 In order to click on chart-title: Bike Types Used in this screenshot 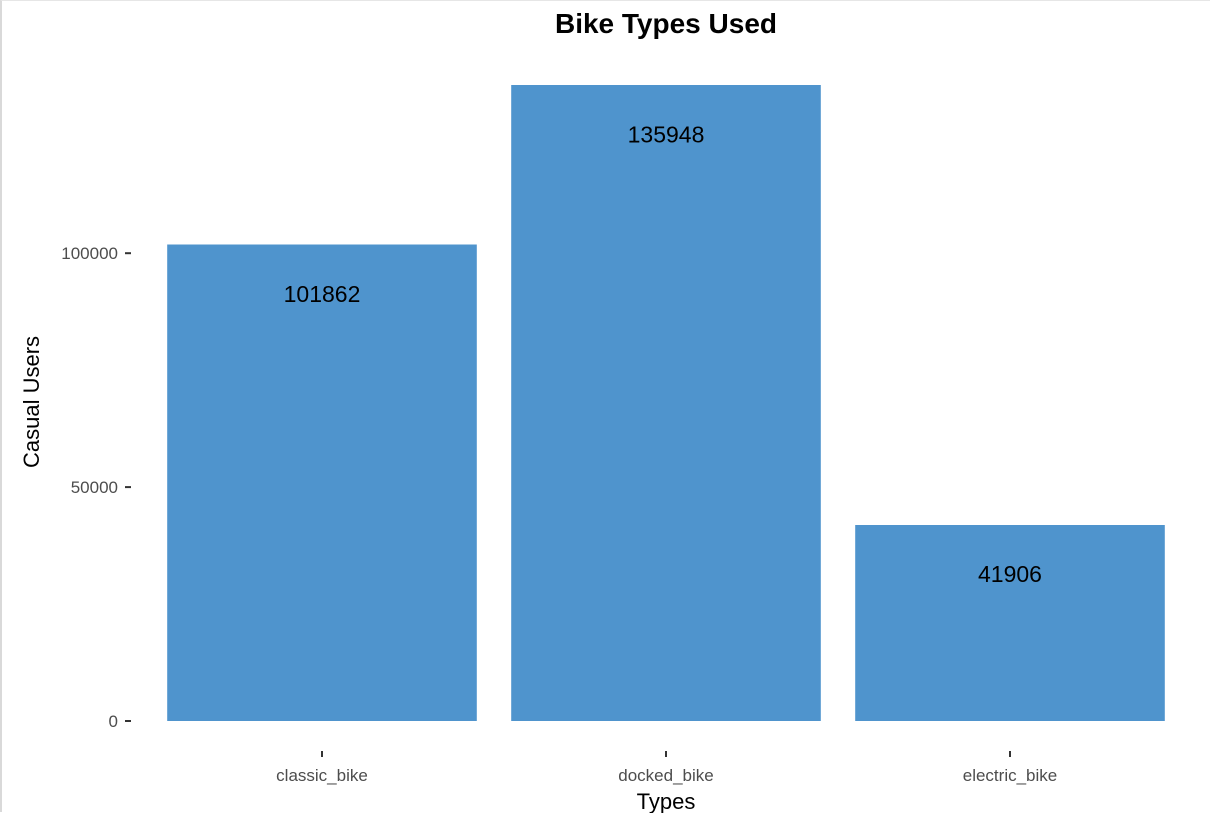, I will do `click(666, 23)`.